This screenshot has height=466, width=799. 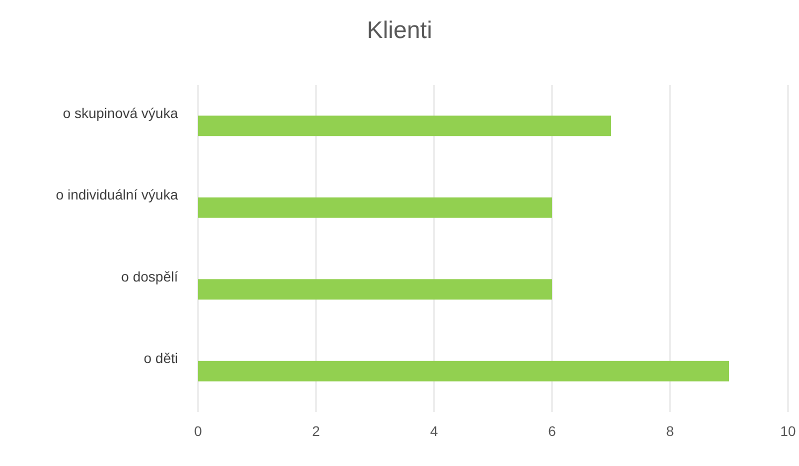 I want to click on x-tick-label: 8, so click(x=670, y=431).